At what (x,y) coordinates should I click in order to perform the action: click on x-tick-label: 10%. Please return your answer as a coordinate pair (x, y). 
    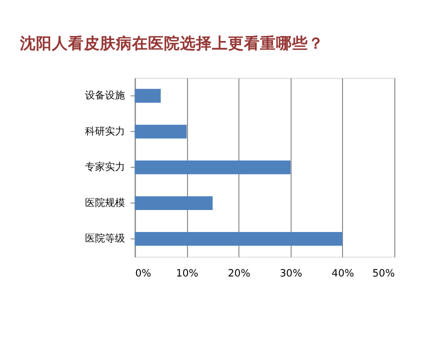
    Looking at the image, I should click on (187, 274).